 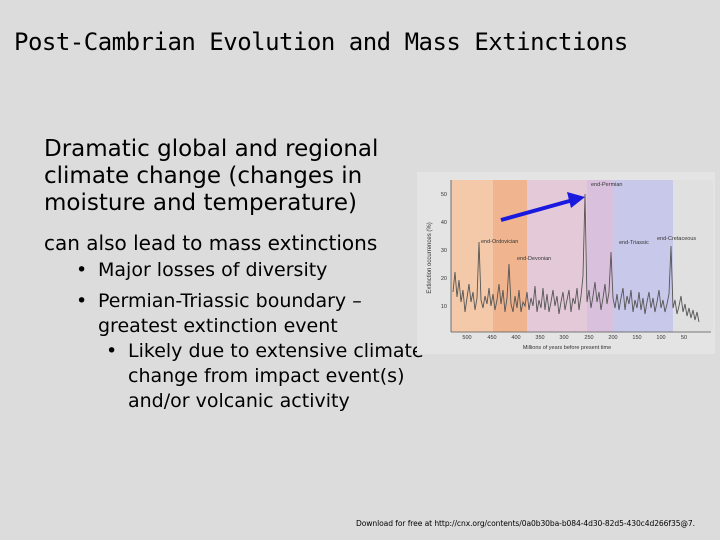 I want to click on x-tick: 150, so click(x=636, y=338).